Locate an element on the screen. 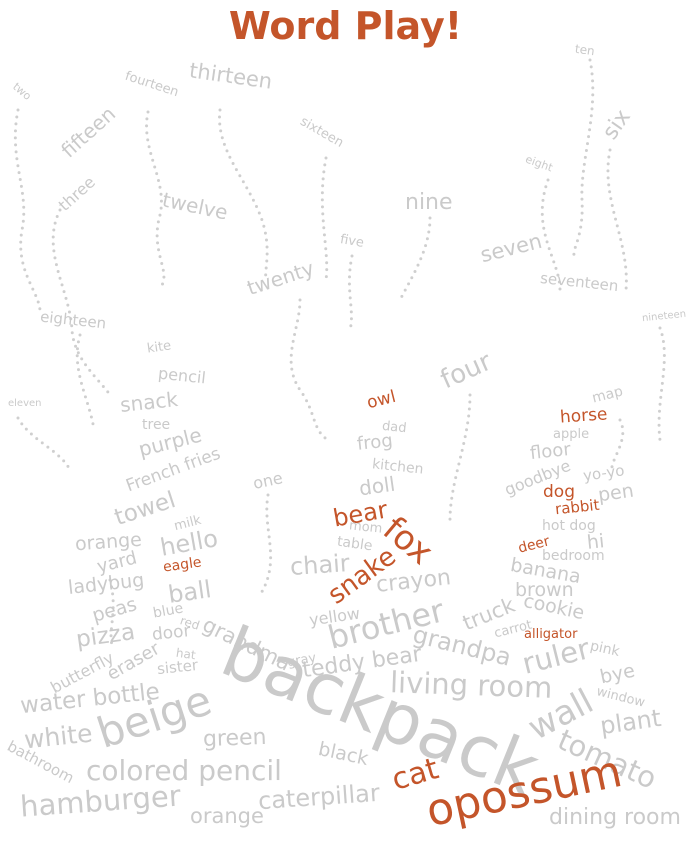  word-apple: apple is located at coordinates (571, 434).